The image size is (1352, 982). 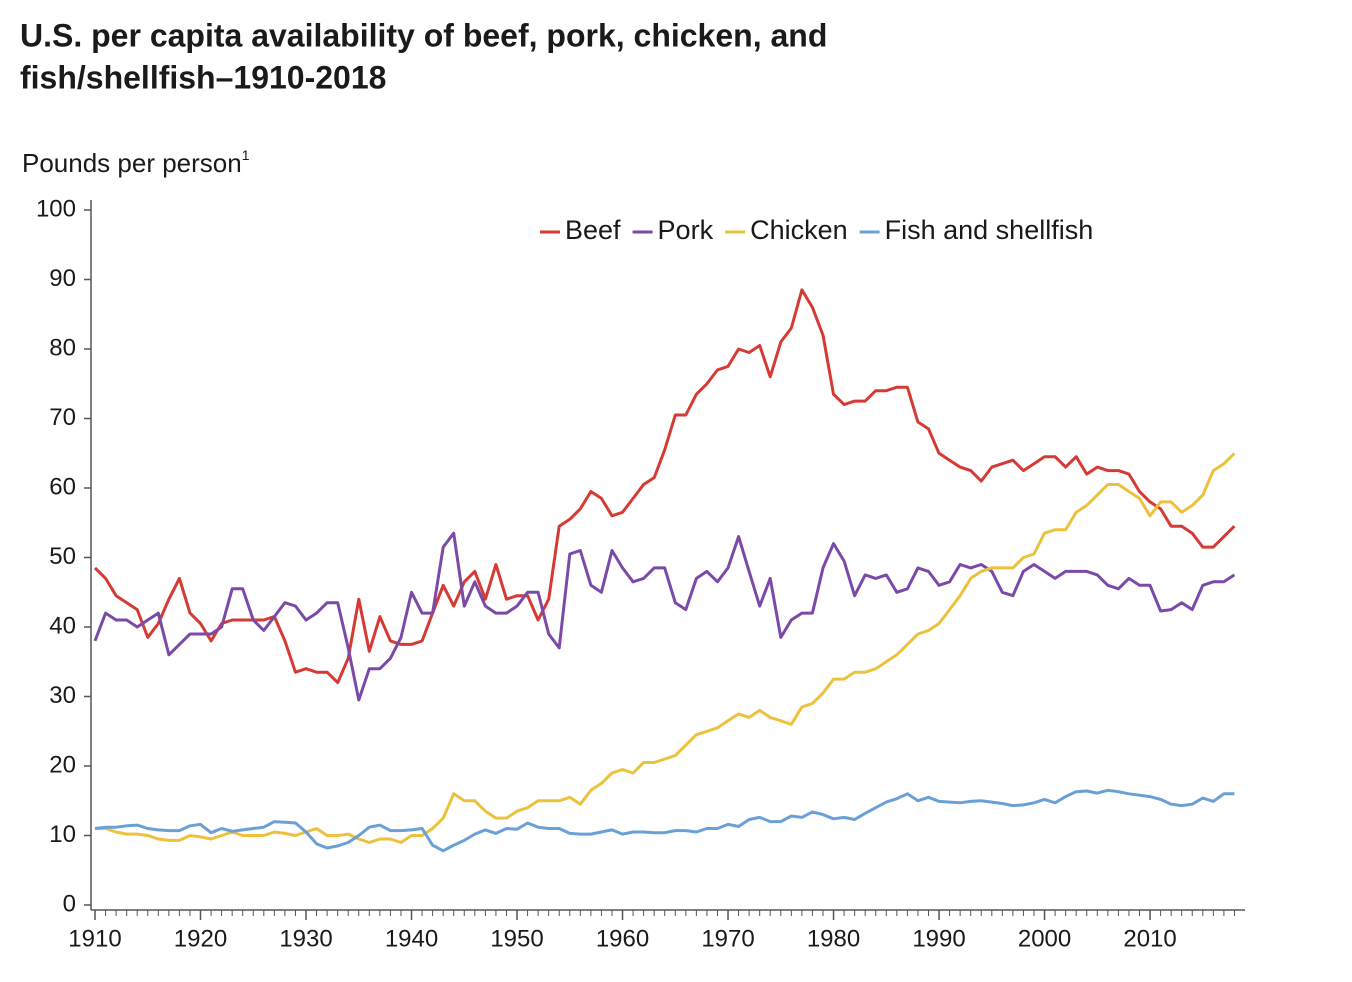 What do you see at coordinates (799, 230) in the screenshot?
I see `legend-label: Chicken` at bounding box center [799, 230].